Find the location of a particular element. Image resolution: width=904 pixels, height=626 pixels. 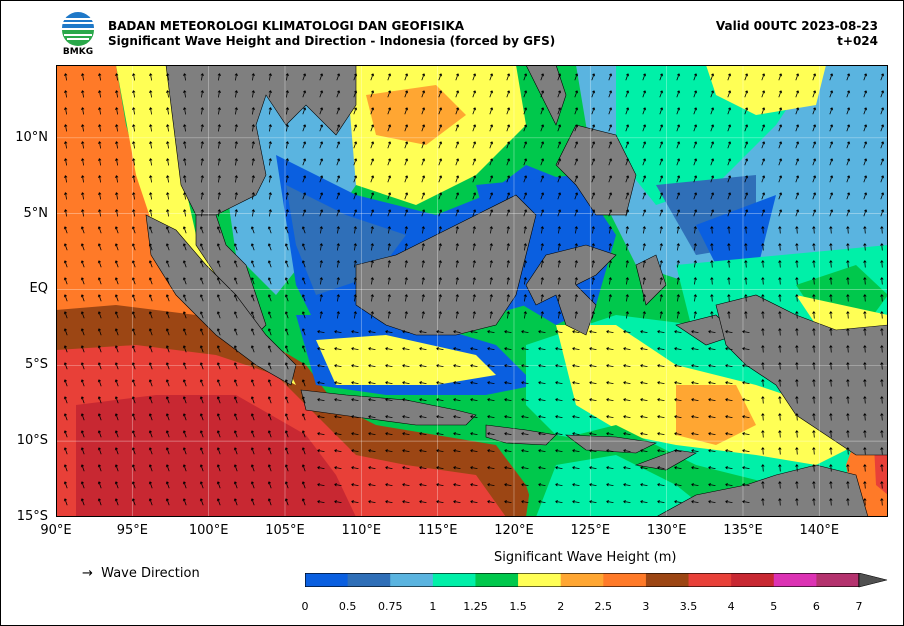

colorbar-tick-label: 0.75 is located at coordinates (390, 606).